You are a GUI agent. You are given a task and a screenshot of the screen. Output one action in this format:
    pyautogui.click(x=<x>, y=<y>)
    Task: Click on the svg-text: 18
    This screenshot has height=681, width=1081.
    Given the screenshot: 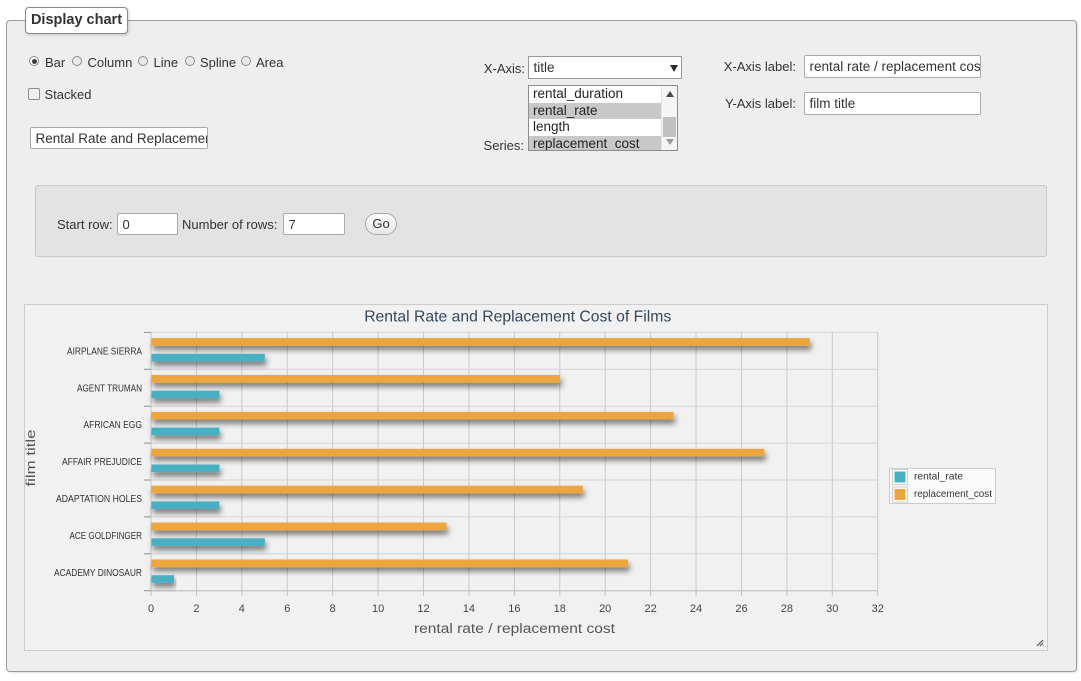 What is the action you would take?
    pyautogui.click(x=560, y=609)
    